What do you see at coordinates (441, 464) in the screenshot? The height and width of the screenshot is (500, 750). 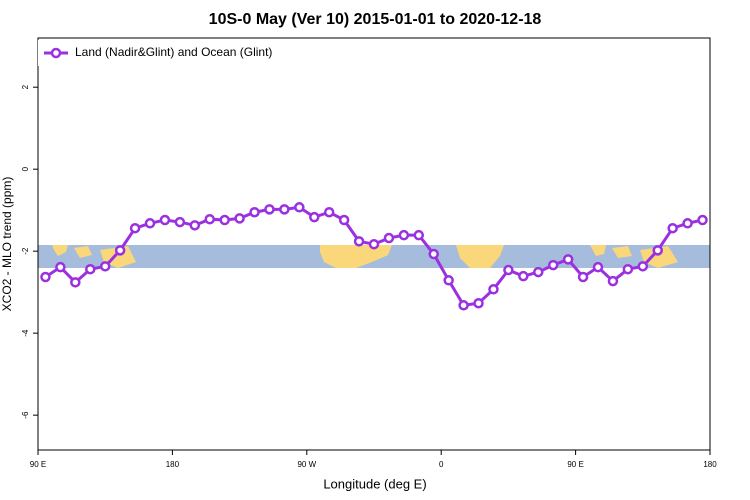 I see `x-tick-label: 0` at bounding box center [441, 464].